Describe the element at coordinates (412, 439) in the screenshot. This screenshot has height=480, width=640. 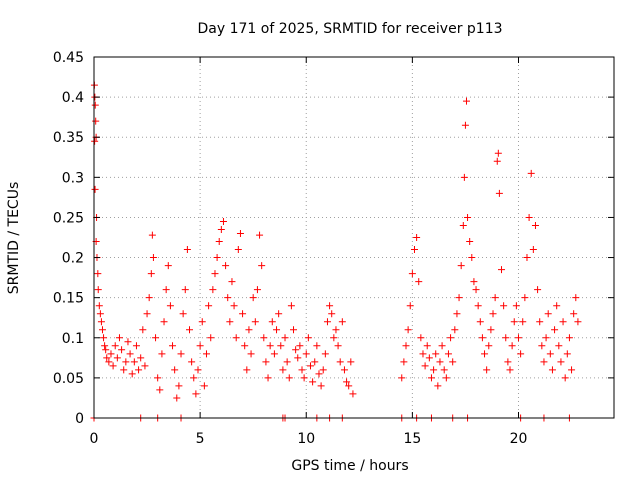
I see `x-tick-label: 15` at that location.